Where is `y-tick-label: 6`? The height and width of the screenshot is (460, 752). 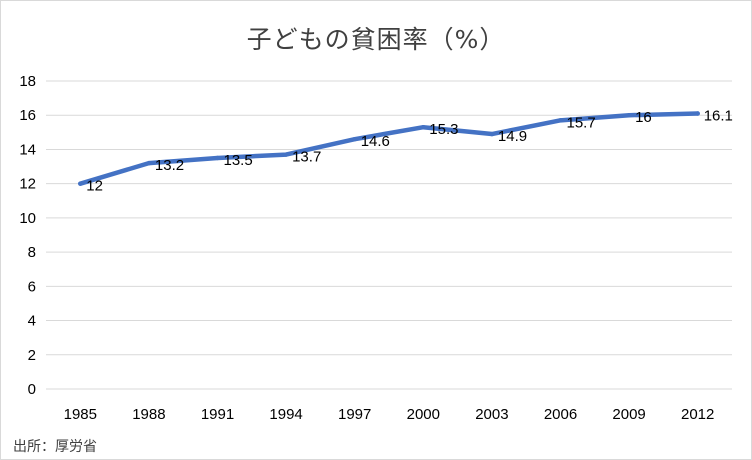
y-tick-label: 6 is located at coordinates (32, 286).